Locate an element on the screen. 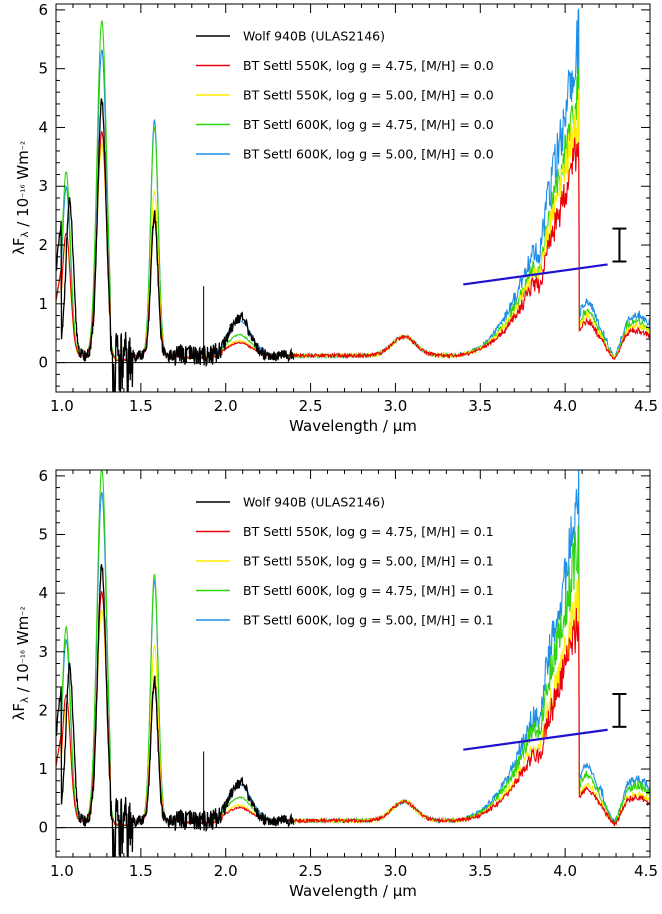 This screenshot has height=914, width=662. legend-label: BT Settl 550K, log g = 4.75, [M/H] = 0.1 is located at coordinates (368, 531).